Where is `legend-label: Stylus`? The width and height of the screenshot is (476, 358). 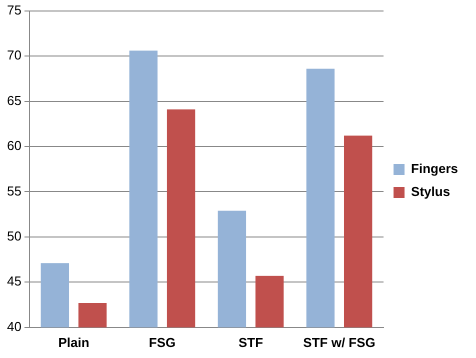 legend-label: Stylus is located at coordinates (430, 192).